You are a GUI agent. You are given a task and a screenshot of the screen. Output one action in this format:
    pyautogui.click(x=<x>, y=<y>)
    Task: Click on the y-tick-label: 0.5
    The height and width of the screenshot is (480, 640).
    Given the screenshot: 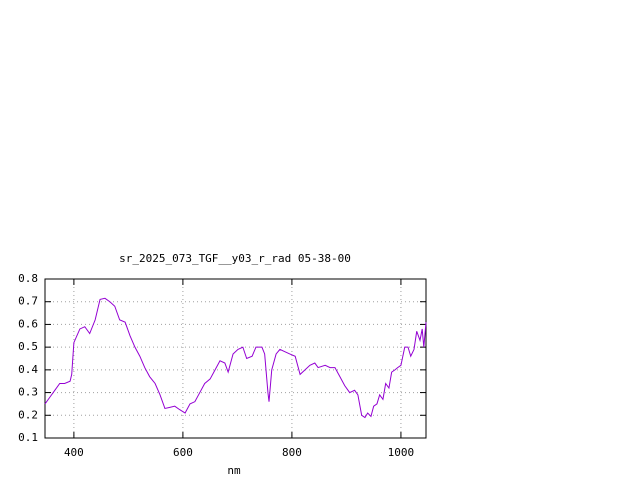 What is the action you would take?
    pyautogui.click(x=28, y=346)
    